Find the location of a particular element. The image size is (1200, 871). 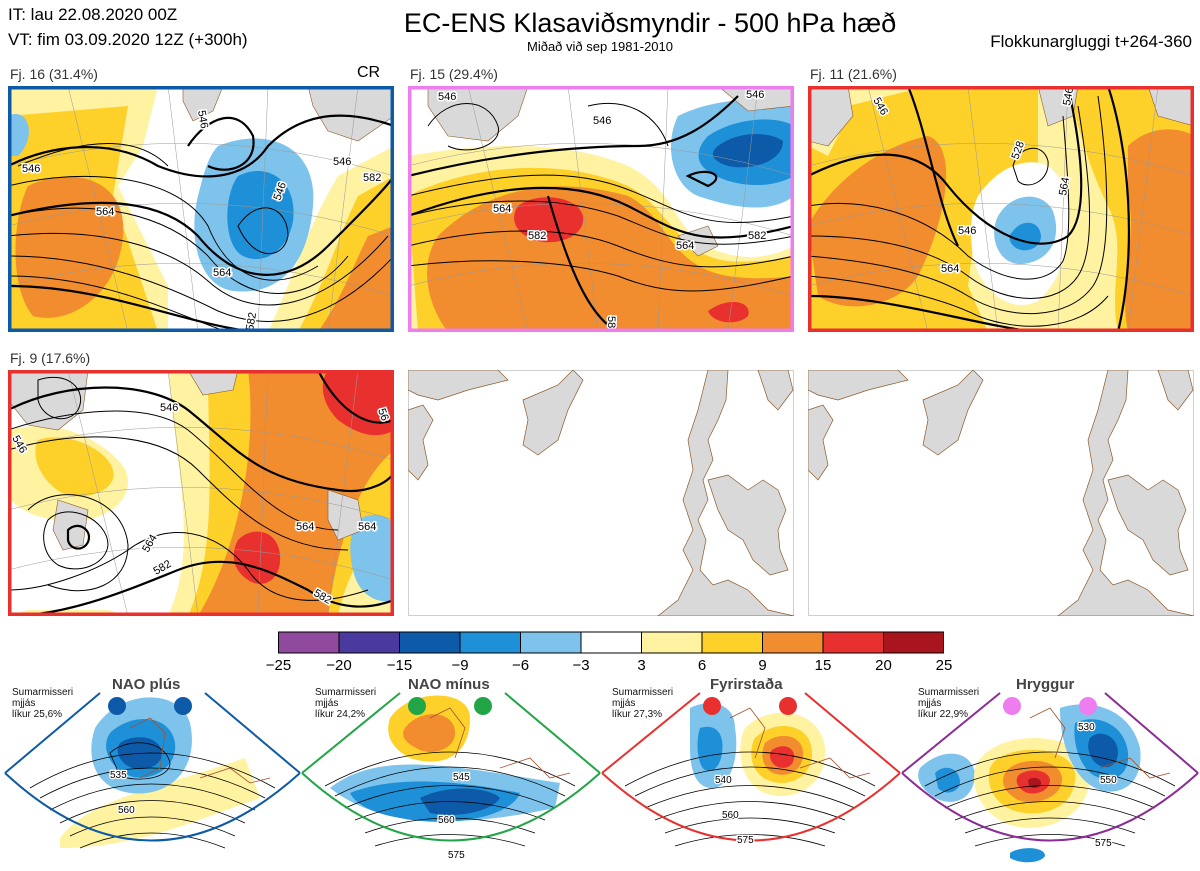

regime-fan-blocking: 540 560 575 is located at coordinates (751, 769).